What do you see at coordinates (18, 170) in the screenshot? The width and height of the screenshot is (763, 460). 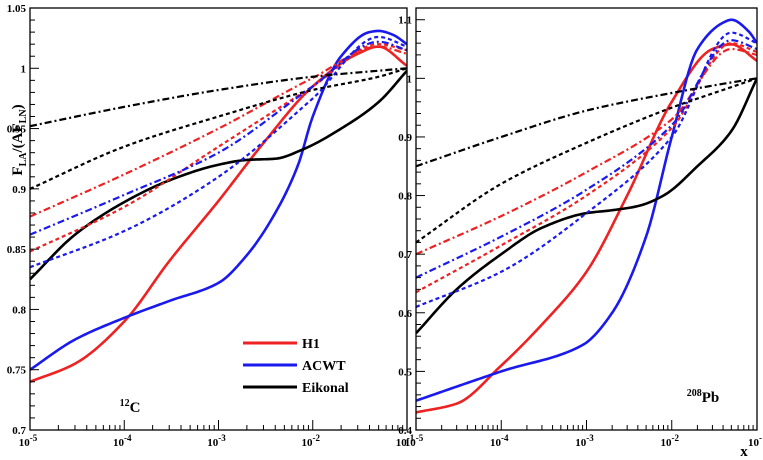 I see `y-axis-label-F: F` at bounding box center [18, 170].